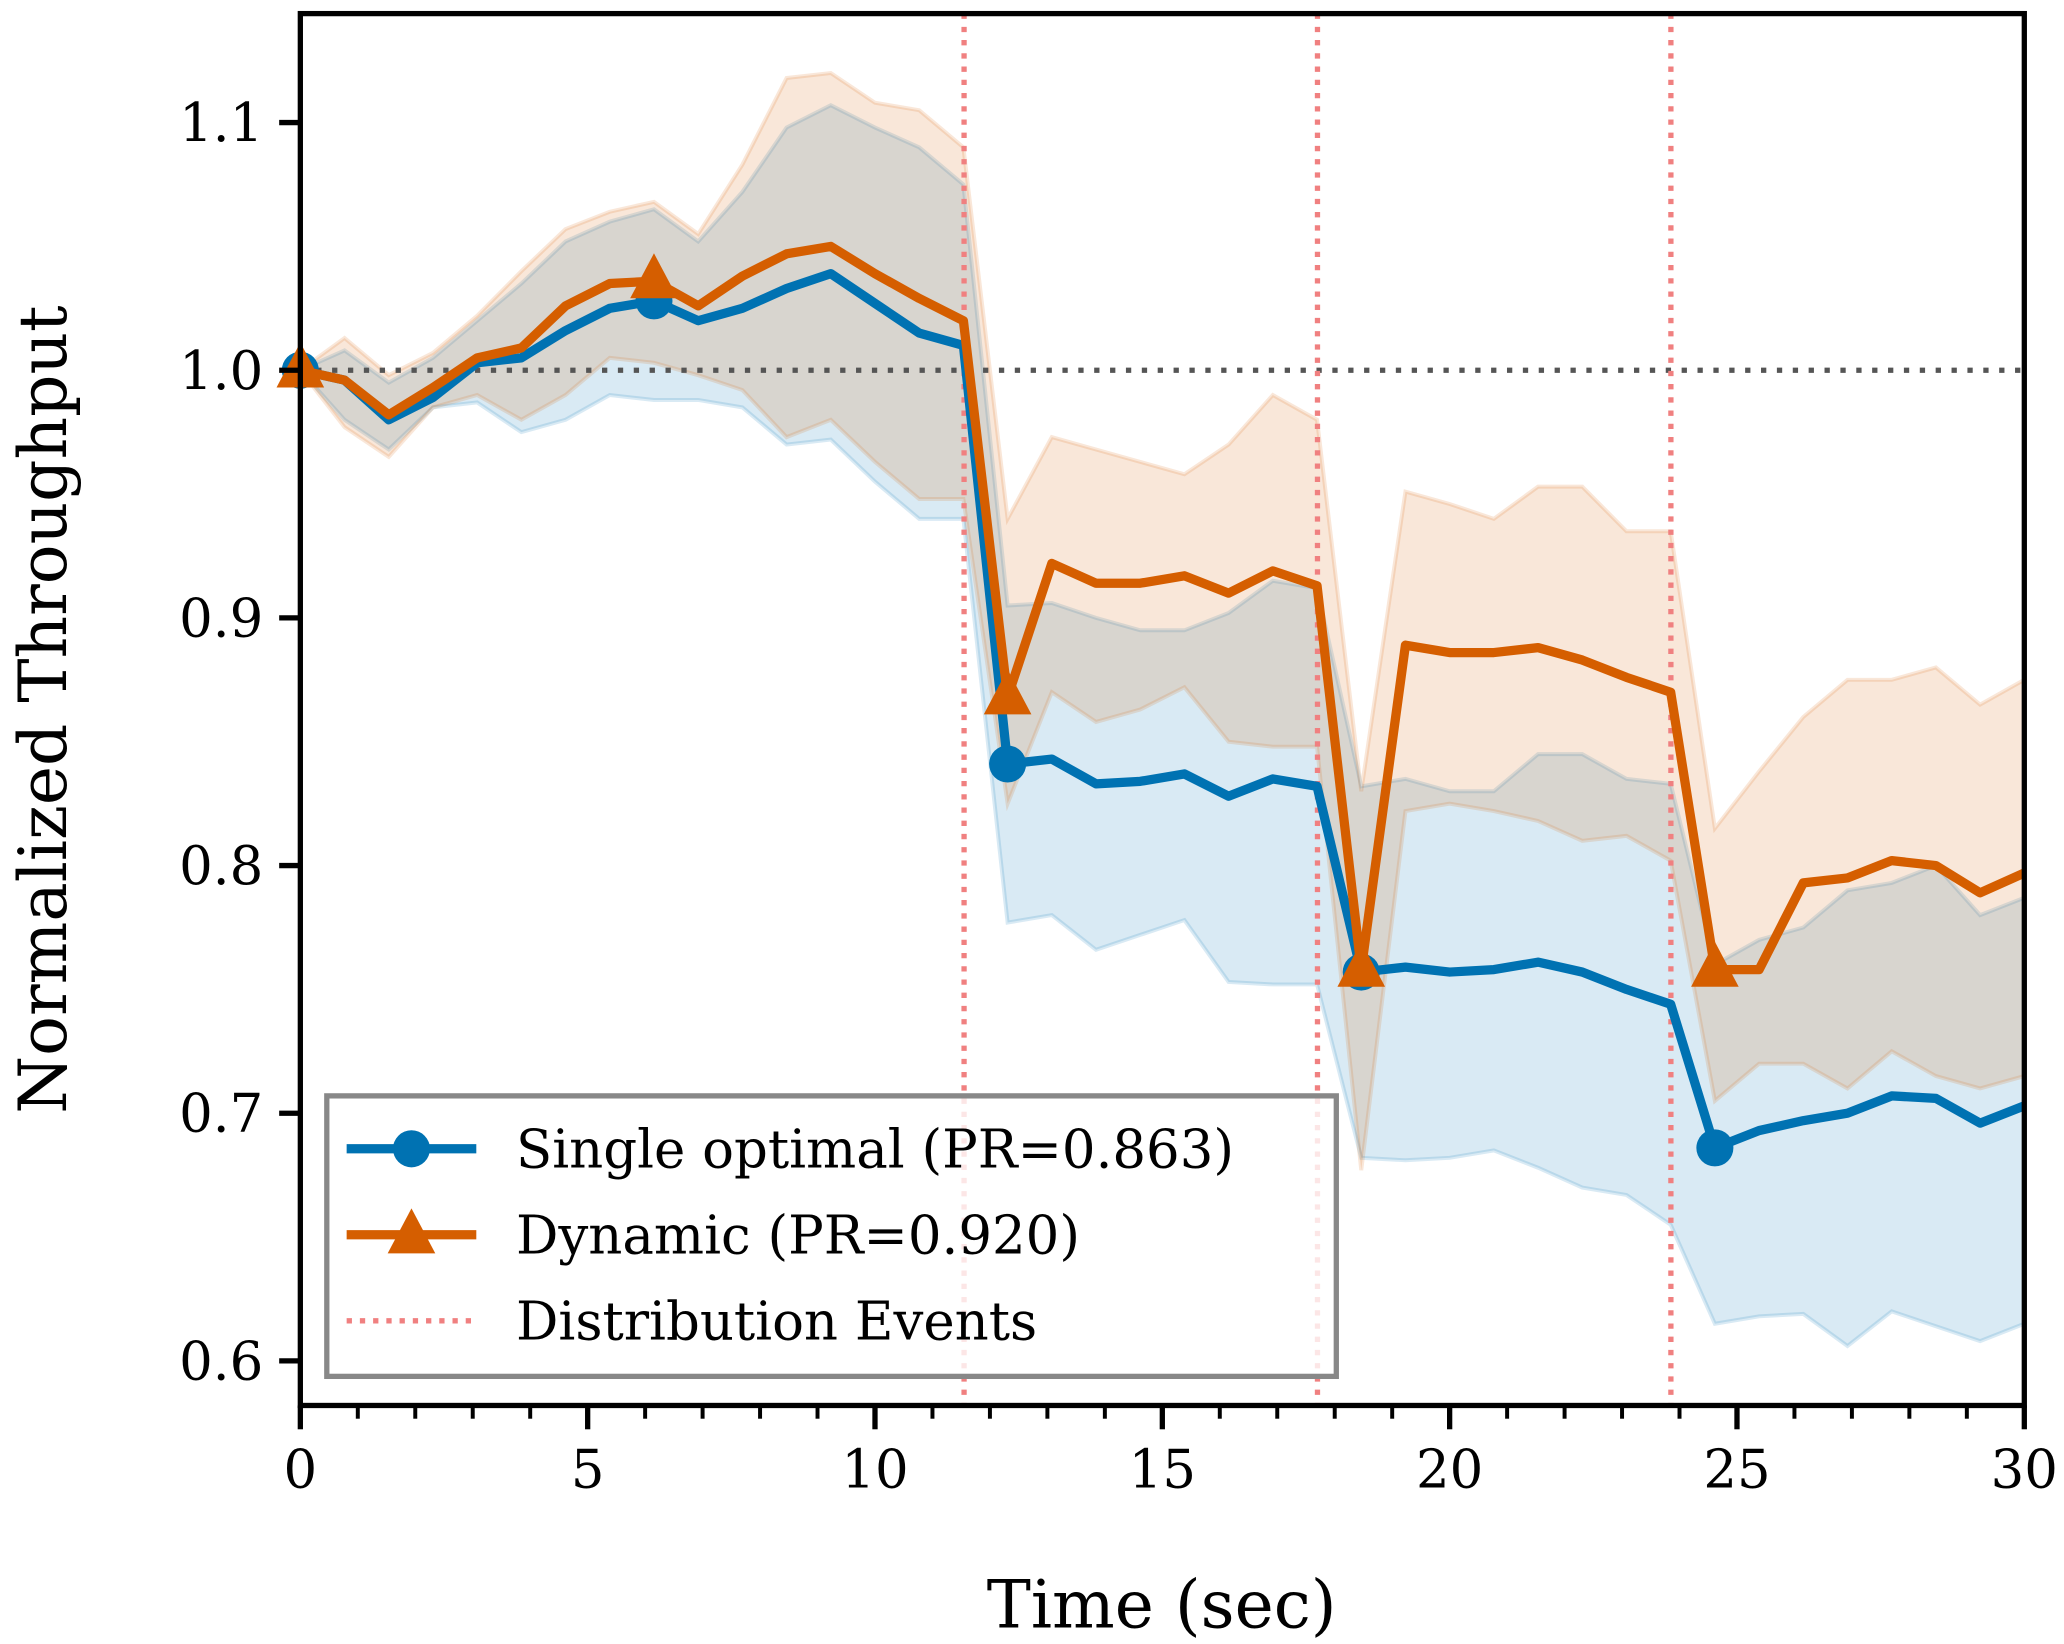 The image size is (2064, 1644). I want to click on y-tick-label: 1.0, so click(221, 371).